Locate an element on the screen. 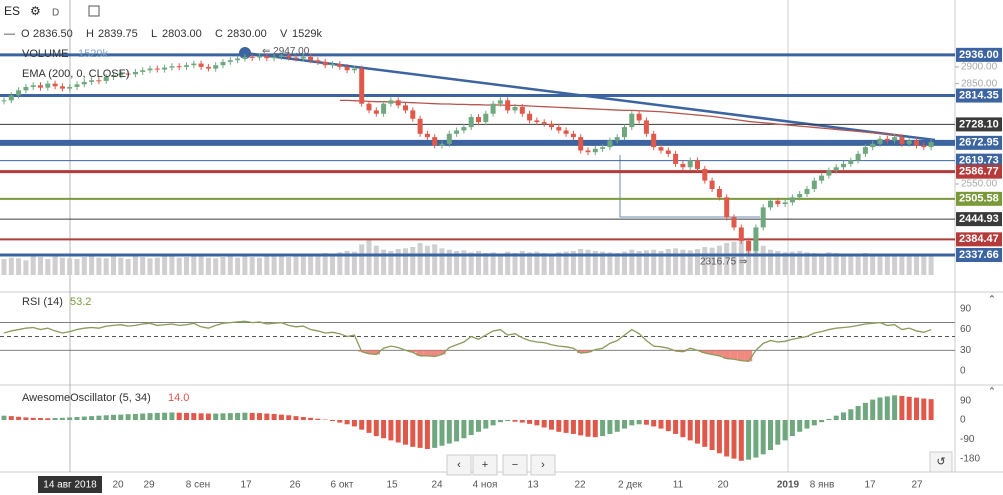 This screenshot has height=495, width=1003. scroll-right-button is located at coordinates (543, 465).